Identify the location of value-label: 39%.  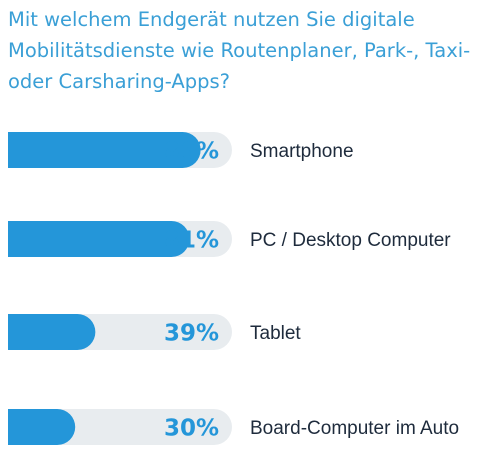
(191, 334).